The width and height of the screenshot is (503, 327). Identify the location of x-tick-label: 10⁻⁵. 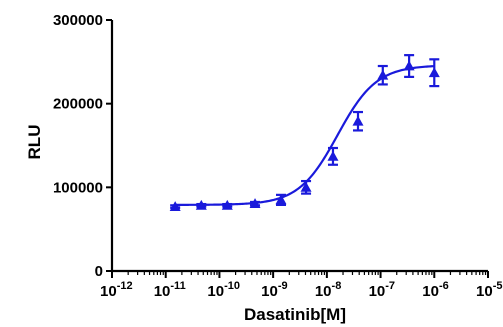
(489, 290).